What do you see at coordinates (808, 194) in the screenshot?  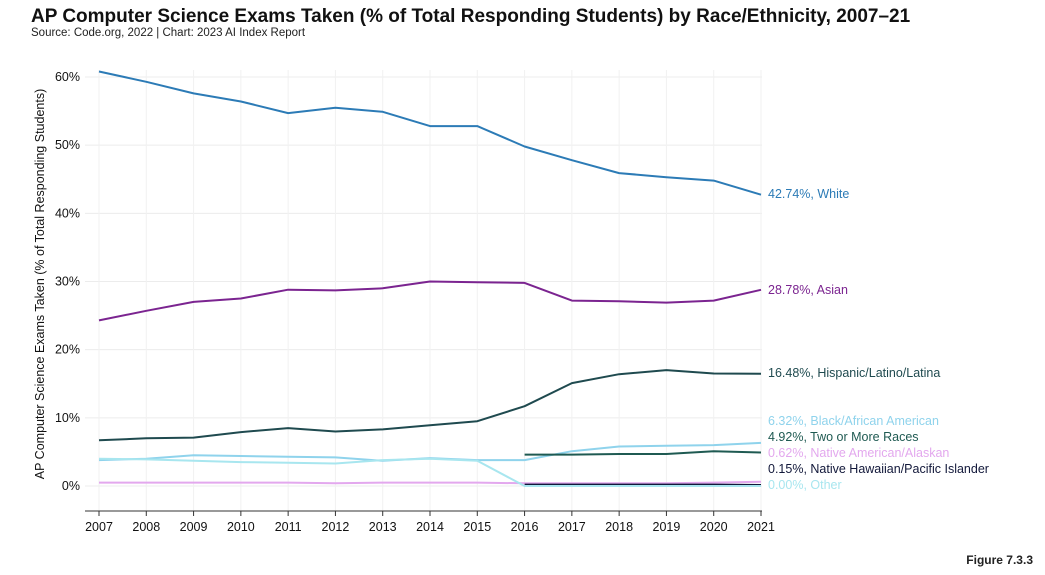 I see `end-label: 42.74%, White` at bounding box center [808, 194].